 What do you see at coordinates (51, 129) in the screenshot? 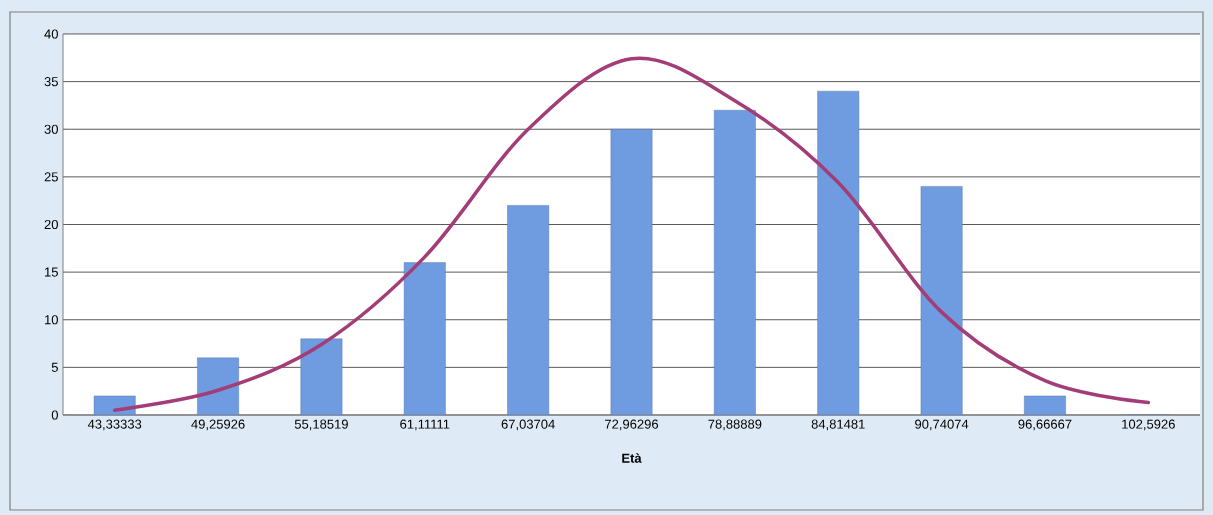
I see `y-tick-label: 30` at bounding box center [51, 129].